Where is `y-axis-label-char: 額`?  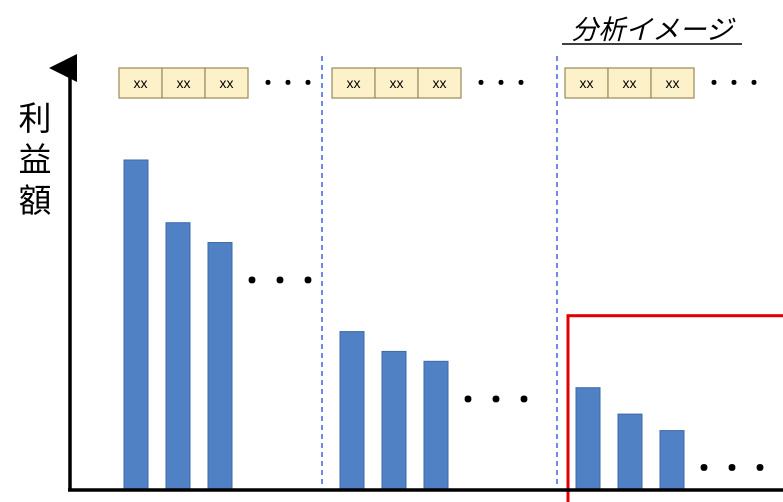
y-axis-label-char: 額 is located at coordinates (35, 200).